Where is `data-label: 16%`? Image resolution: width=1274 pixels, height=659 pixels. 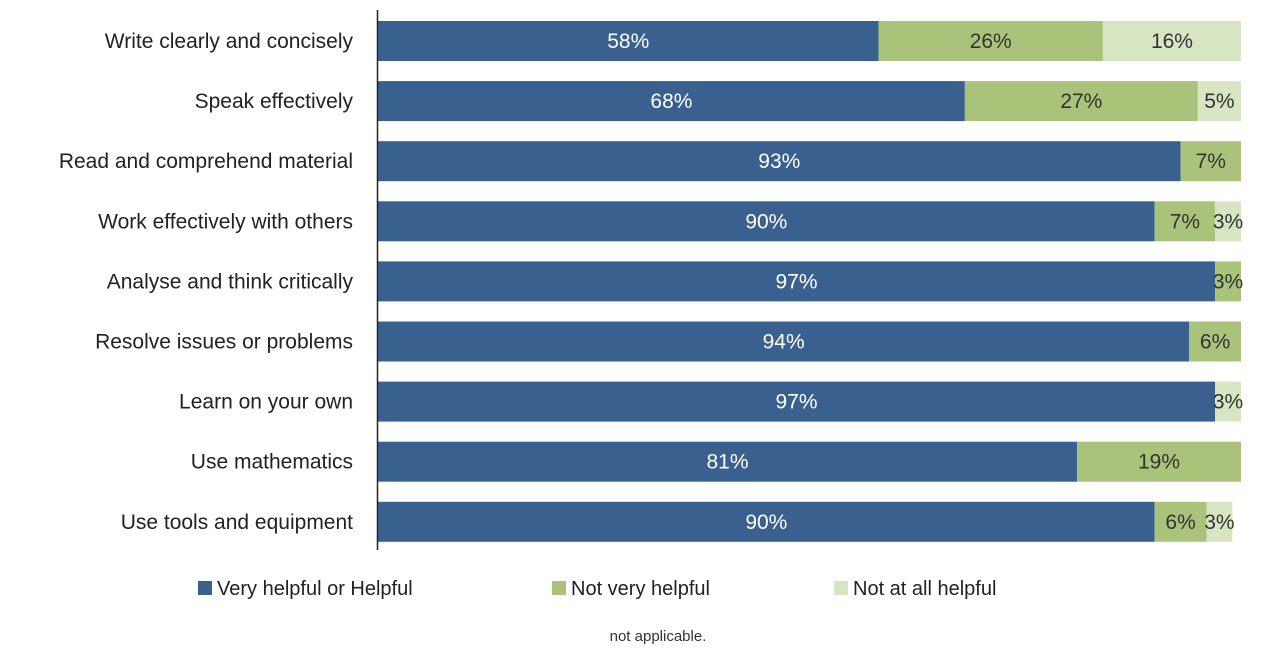
data-label: 16% is located at coordinates (1172, 41).